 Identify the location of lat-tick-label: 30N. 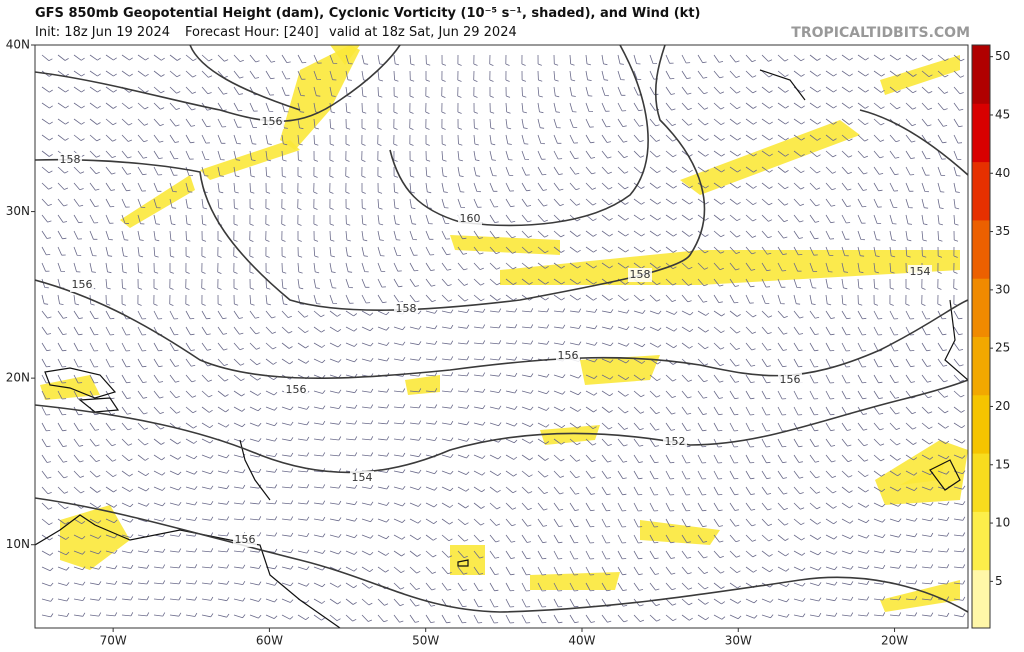
(18, 211).